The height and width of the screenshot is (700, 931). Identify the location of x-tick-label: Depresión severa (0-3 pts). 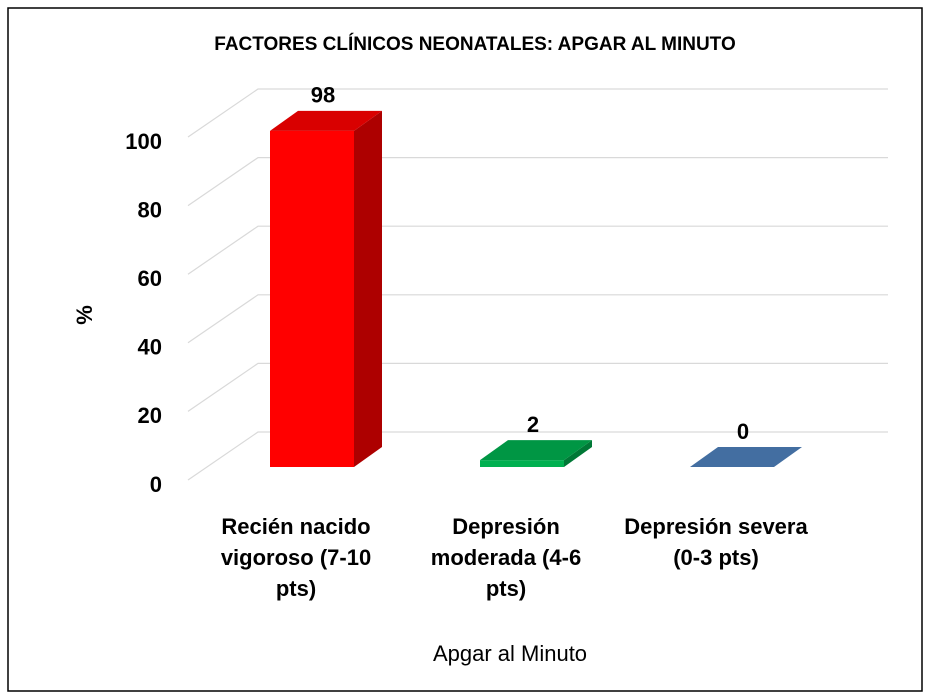
(716, 542).